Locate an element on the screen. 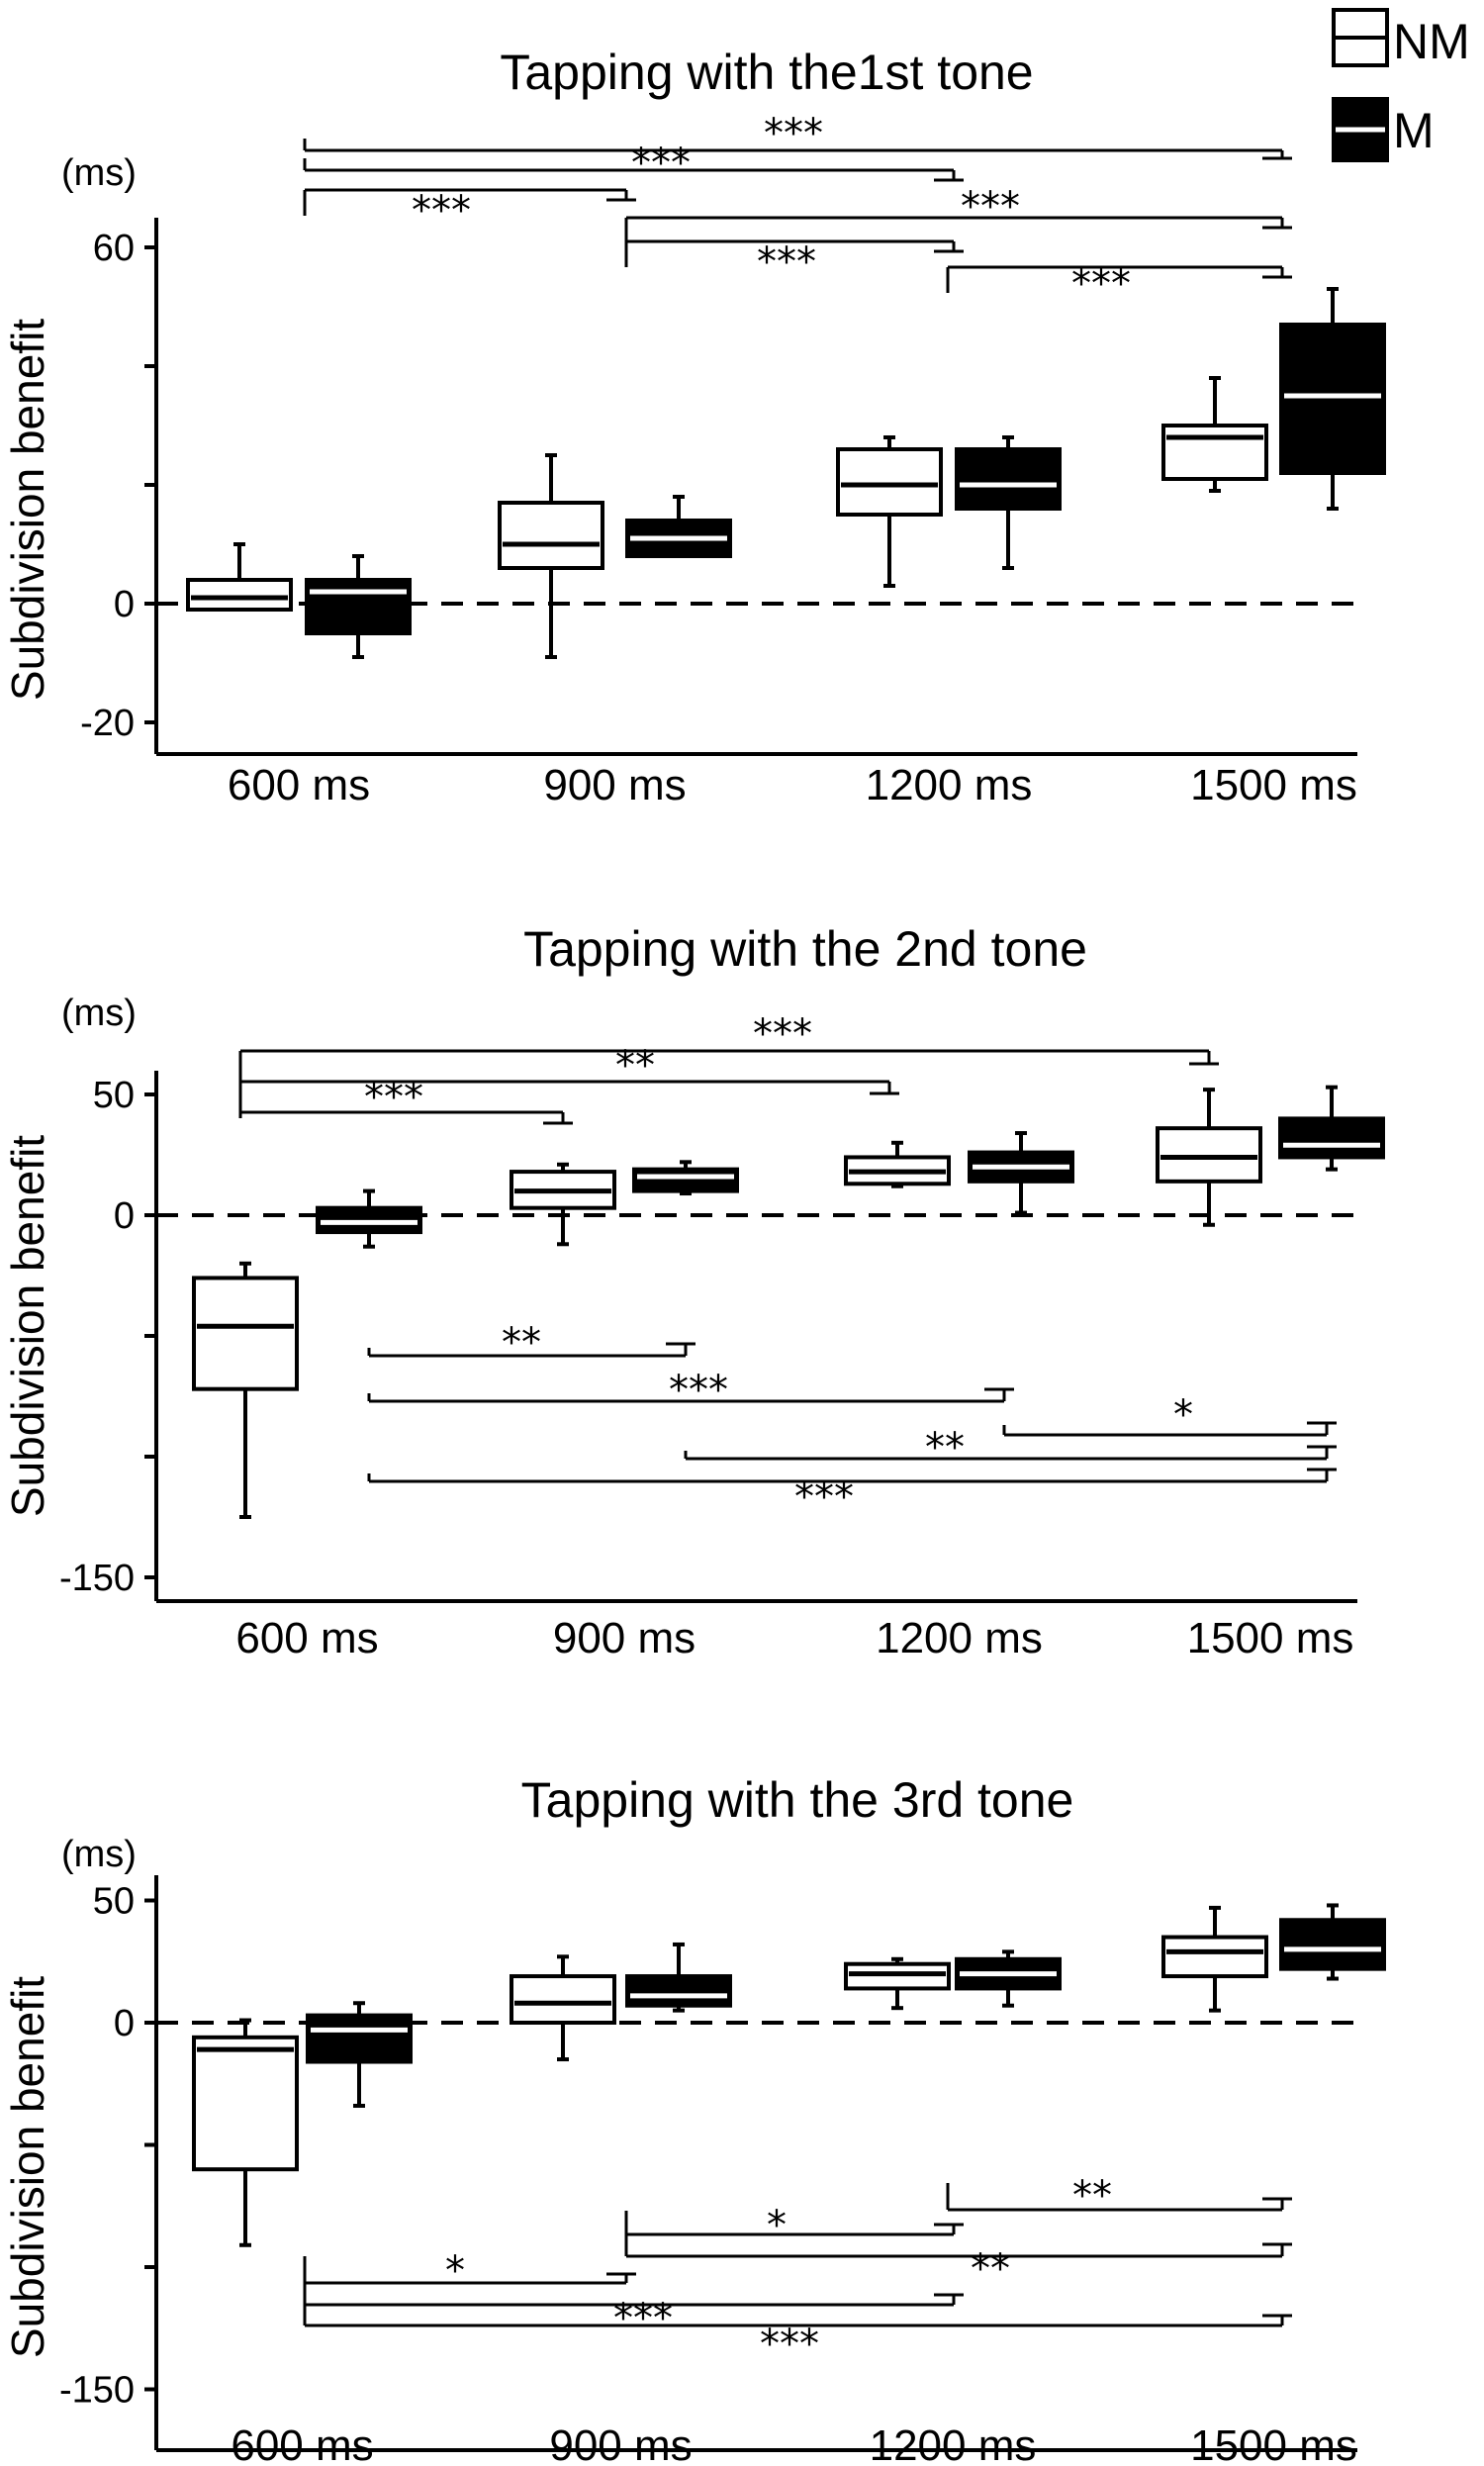 The width and height of the screenshot is (1484, 2466). panel-1-ylabel: Subdivision benefit is located at coordinates (27, 510).